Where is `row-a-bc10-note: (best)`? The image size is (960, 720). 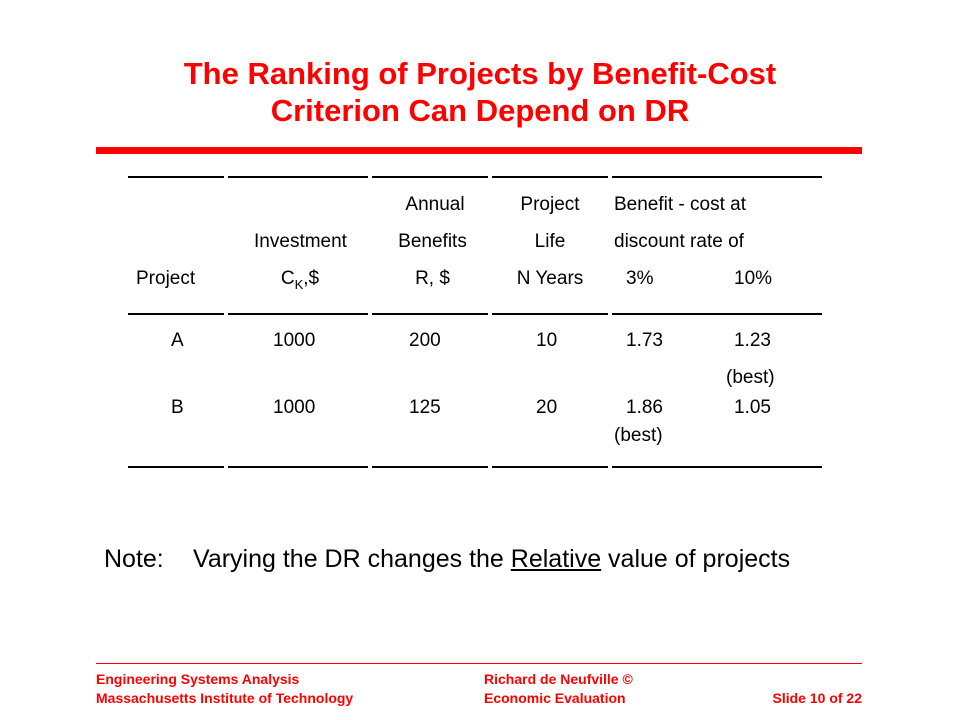 row-a-bc10-note: (best) is located at coordinates (750, 377).